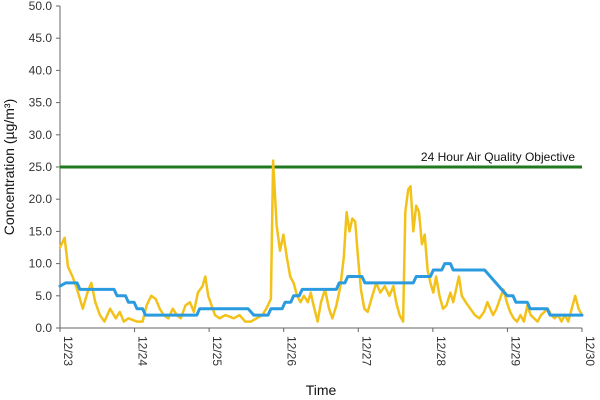 The height and width of the screenshot is (400, 600). What do you see at coordinates (143, 351) in the screenshot?
I see `x-tick-label: 12/24` at bounding box center [143, 351].